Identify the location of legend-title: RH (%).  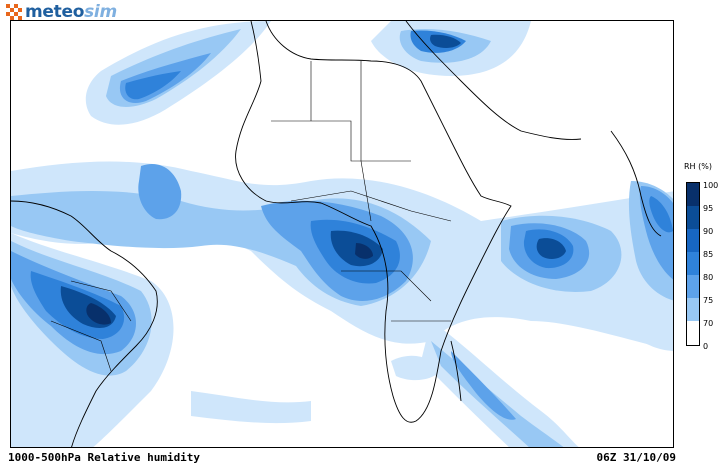
(698, 166).